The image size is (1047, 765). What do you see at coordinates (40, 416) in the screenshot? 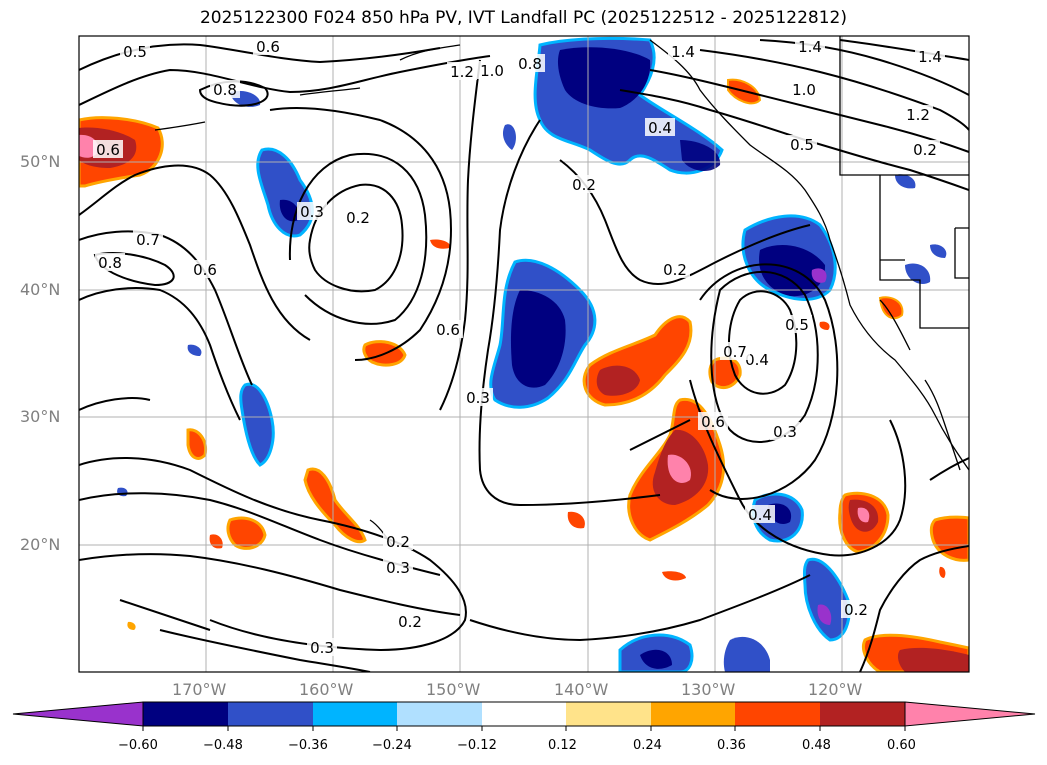
I see `lat-tick-30n: 30°N` at bounding box center [40, 416].